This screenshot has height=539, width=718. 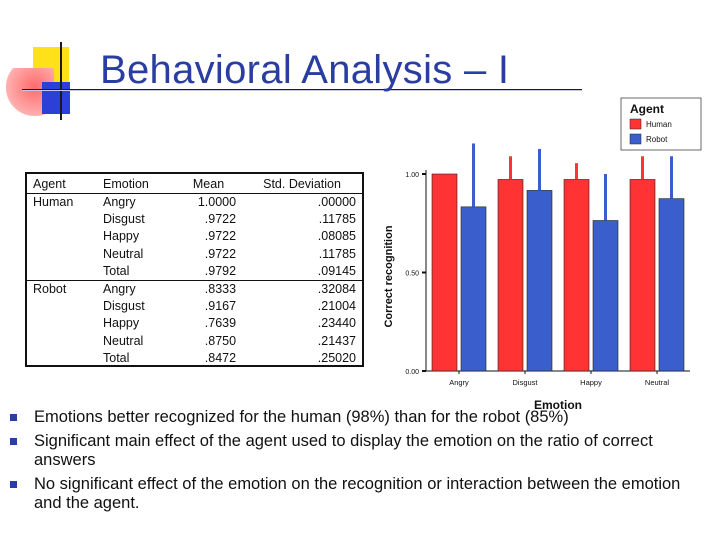 What do you see at coordinates (336, 323) in the screenshot?
I see `row-sd: .23440` at bounding box center [336, 323].